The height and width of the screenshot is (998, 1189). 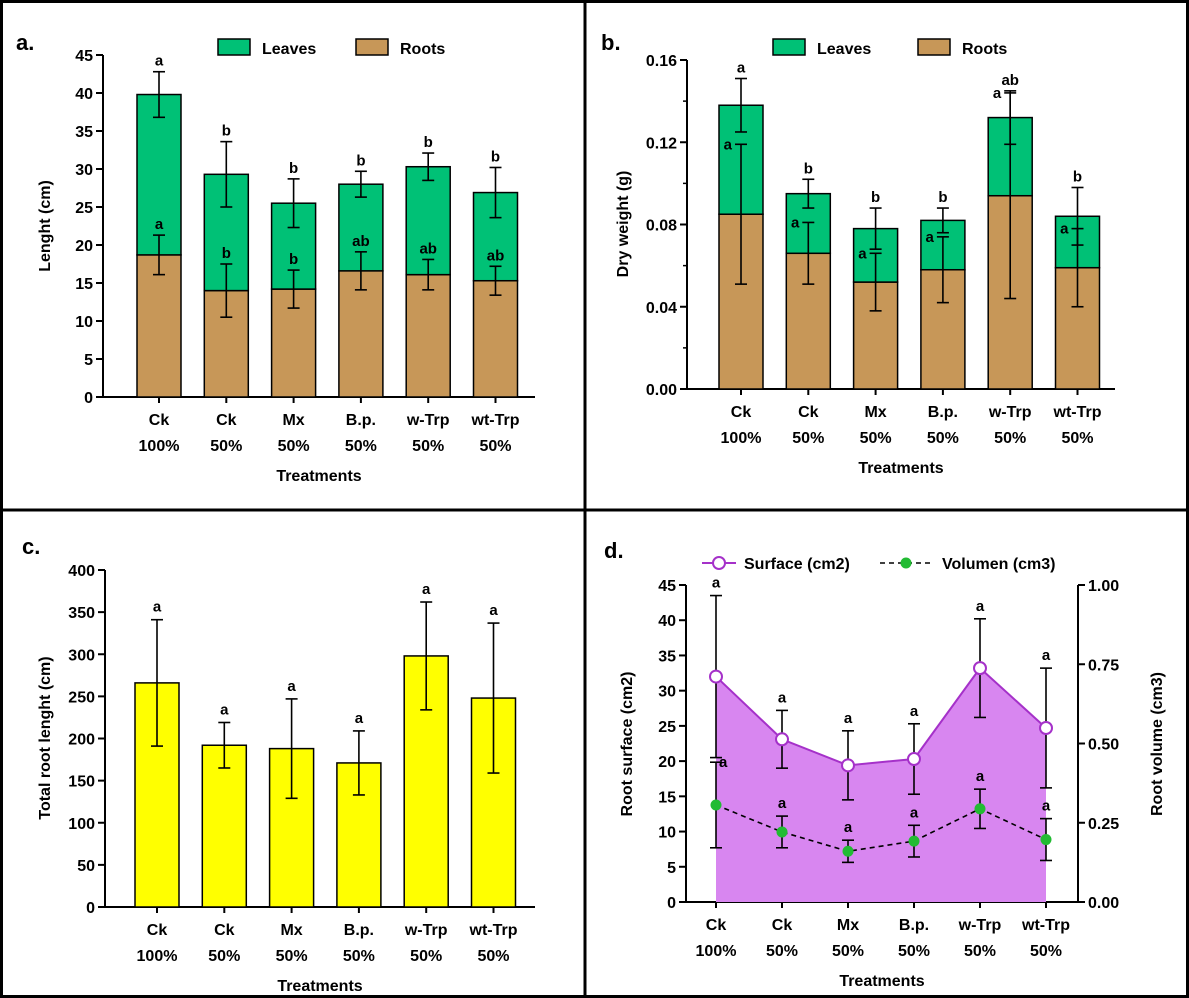 What do you see at coordinates (81, 740) in the screenshot?
I see `y-tick-label: 200` at bounding box center [81, 740].